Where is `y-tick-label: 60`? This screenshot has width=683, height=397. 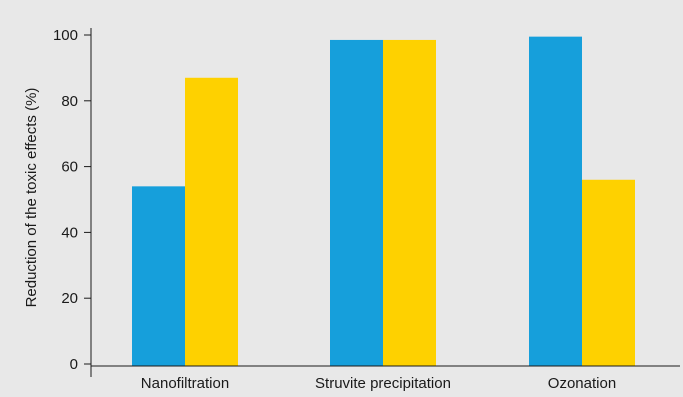 y-tick-label: 60 is located at coordinates (69, 167).